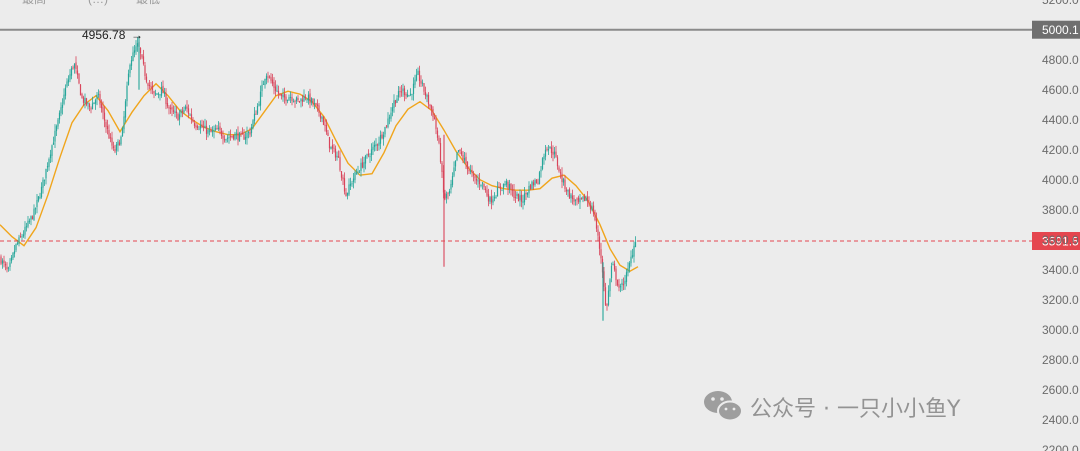 Image resolution: width=1080 pixels, height=451 pixels. What do you see at coordinates (1060, 210) in the screenshot?
I see `y-tick-label: 3800.0` at bounding box center [1060, 210].